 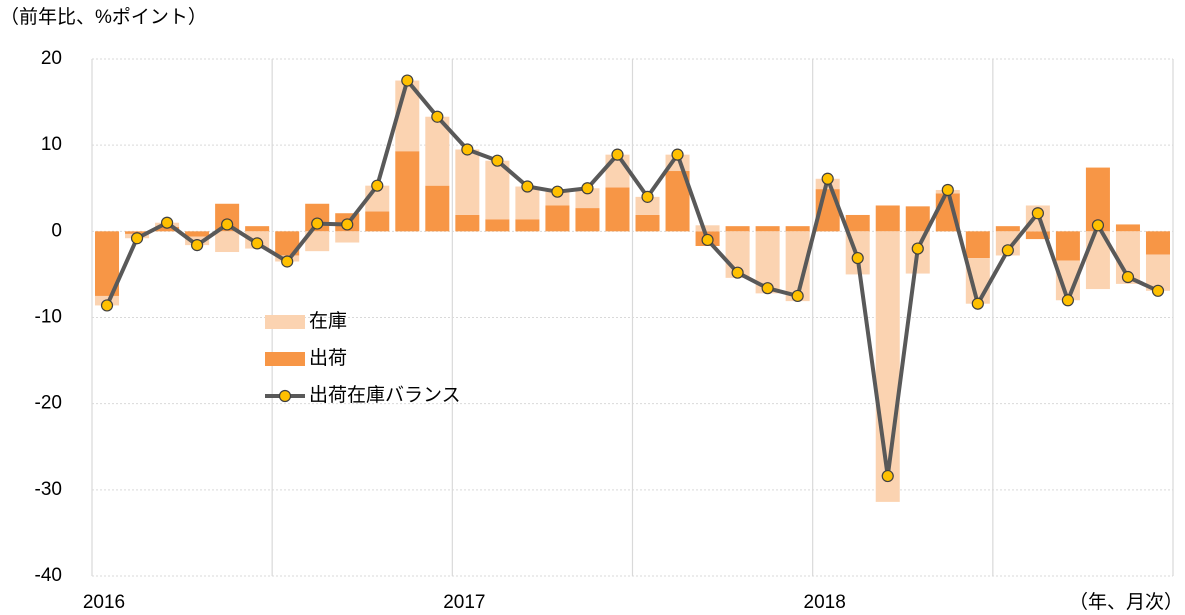 What do you see at coordinates (104, 602) in the screenshot?
I see `x-tick-label: 2016` at bounding box center [104, 602].